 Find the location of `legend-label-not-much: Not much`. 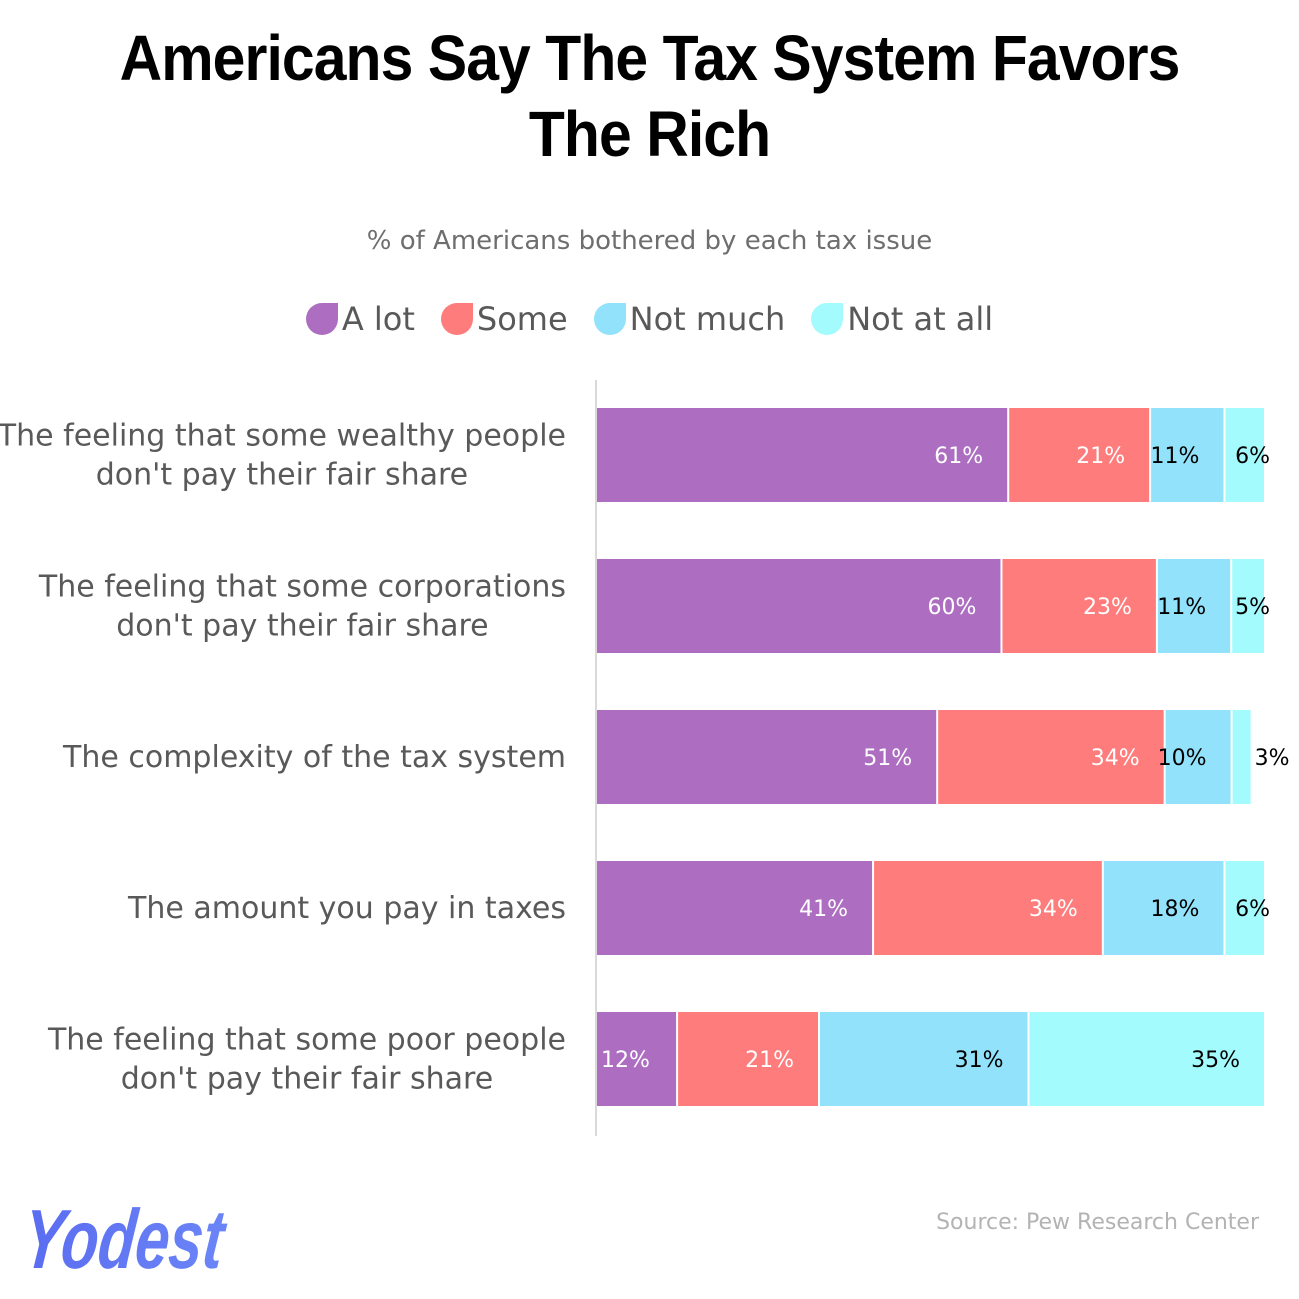

legend-label-not-much: Not much is located at coordinates (707, 319).